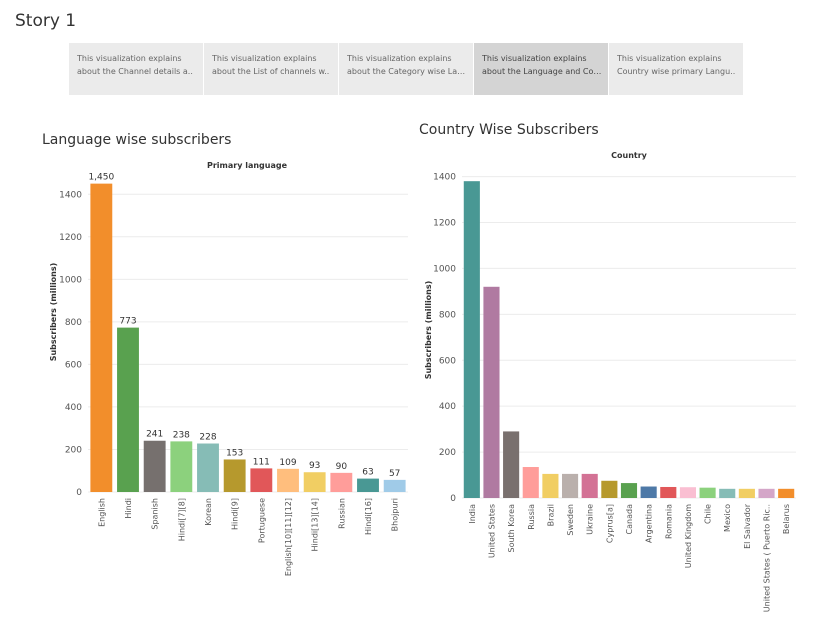  Describe the element at coordinates (786, 519) in the screenshot. I see `x-tick-label: Belarus` at that location.